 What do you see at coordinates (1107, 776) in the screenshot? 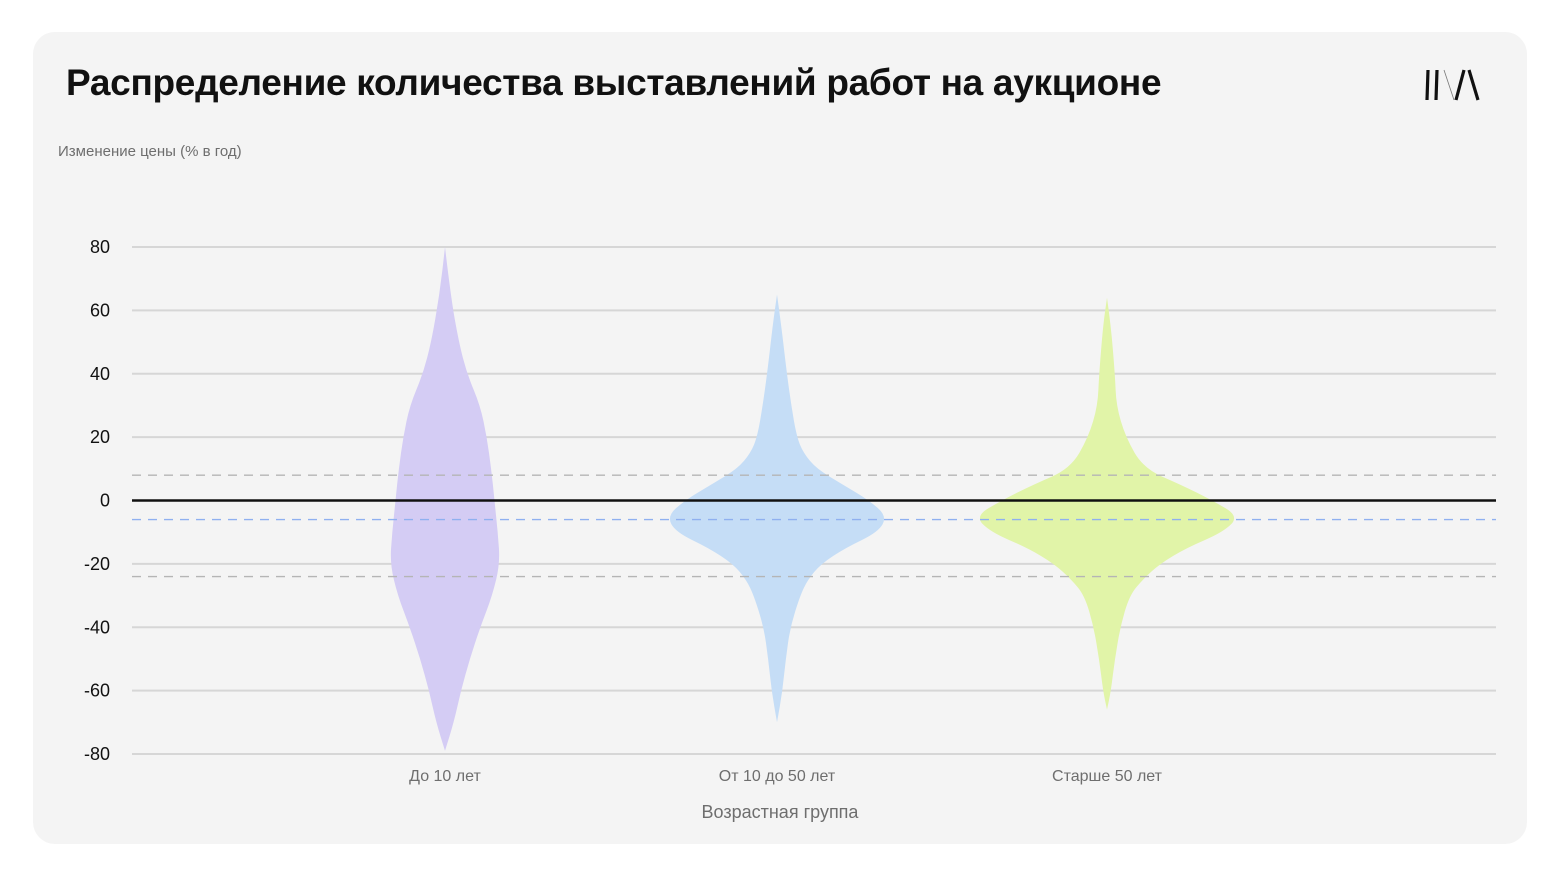
I see `x-category-label: Старше 50 лет` at bounding box center [1107, 776].